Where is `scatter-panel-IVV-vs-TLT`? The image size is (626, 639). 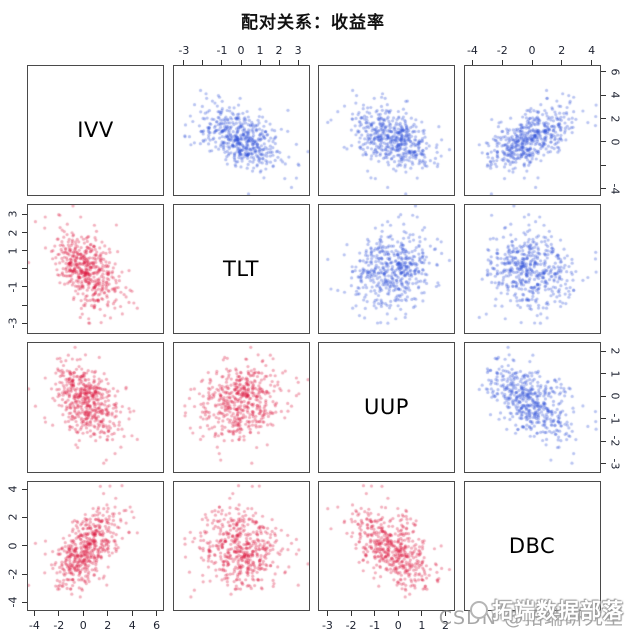
scatter-panel-IVV-vs-TLT is located at coordinates (241, 130).